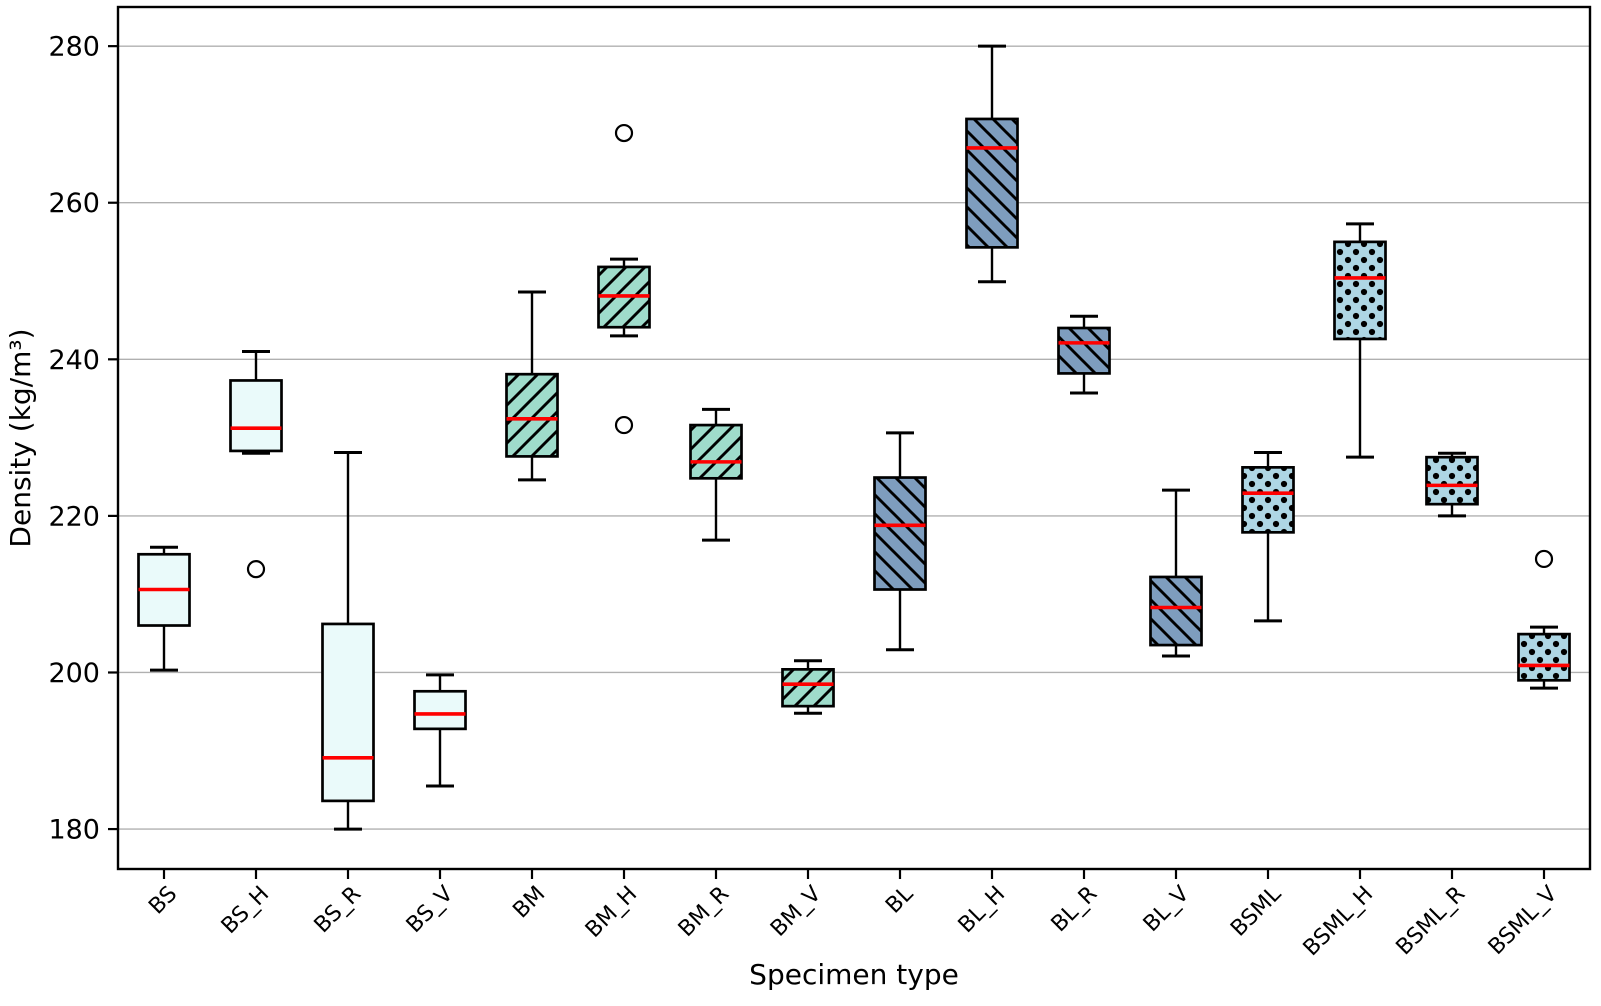 The image size is (1601, 1006). I want to click on boxplot-group-BS, so click(164, 608).